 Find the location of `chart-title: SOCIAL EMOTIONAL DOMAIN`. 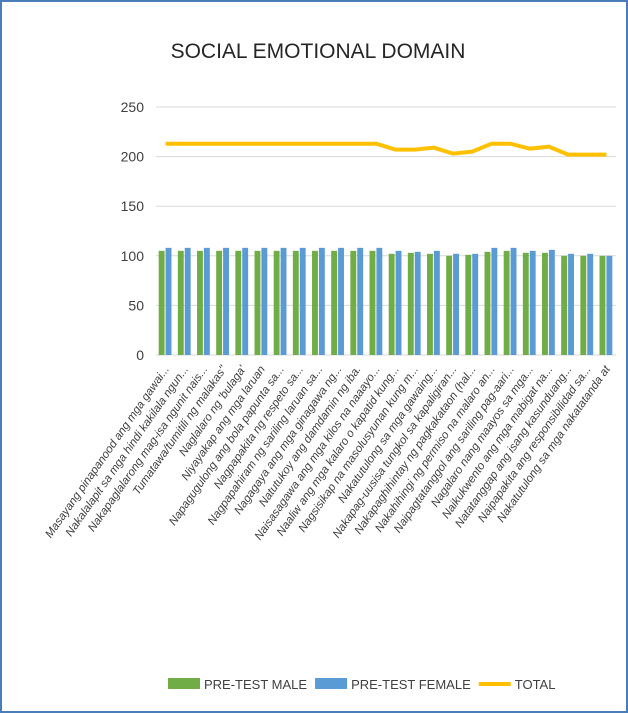

chart-title: SOCIAL EMOTIONAL DOMAIN is located at coordinates (318, 51).